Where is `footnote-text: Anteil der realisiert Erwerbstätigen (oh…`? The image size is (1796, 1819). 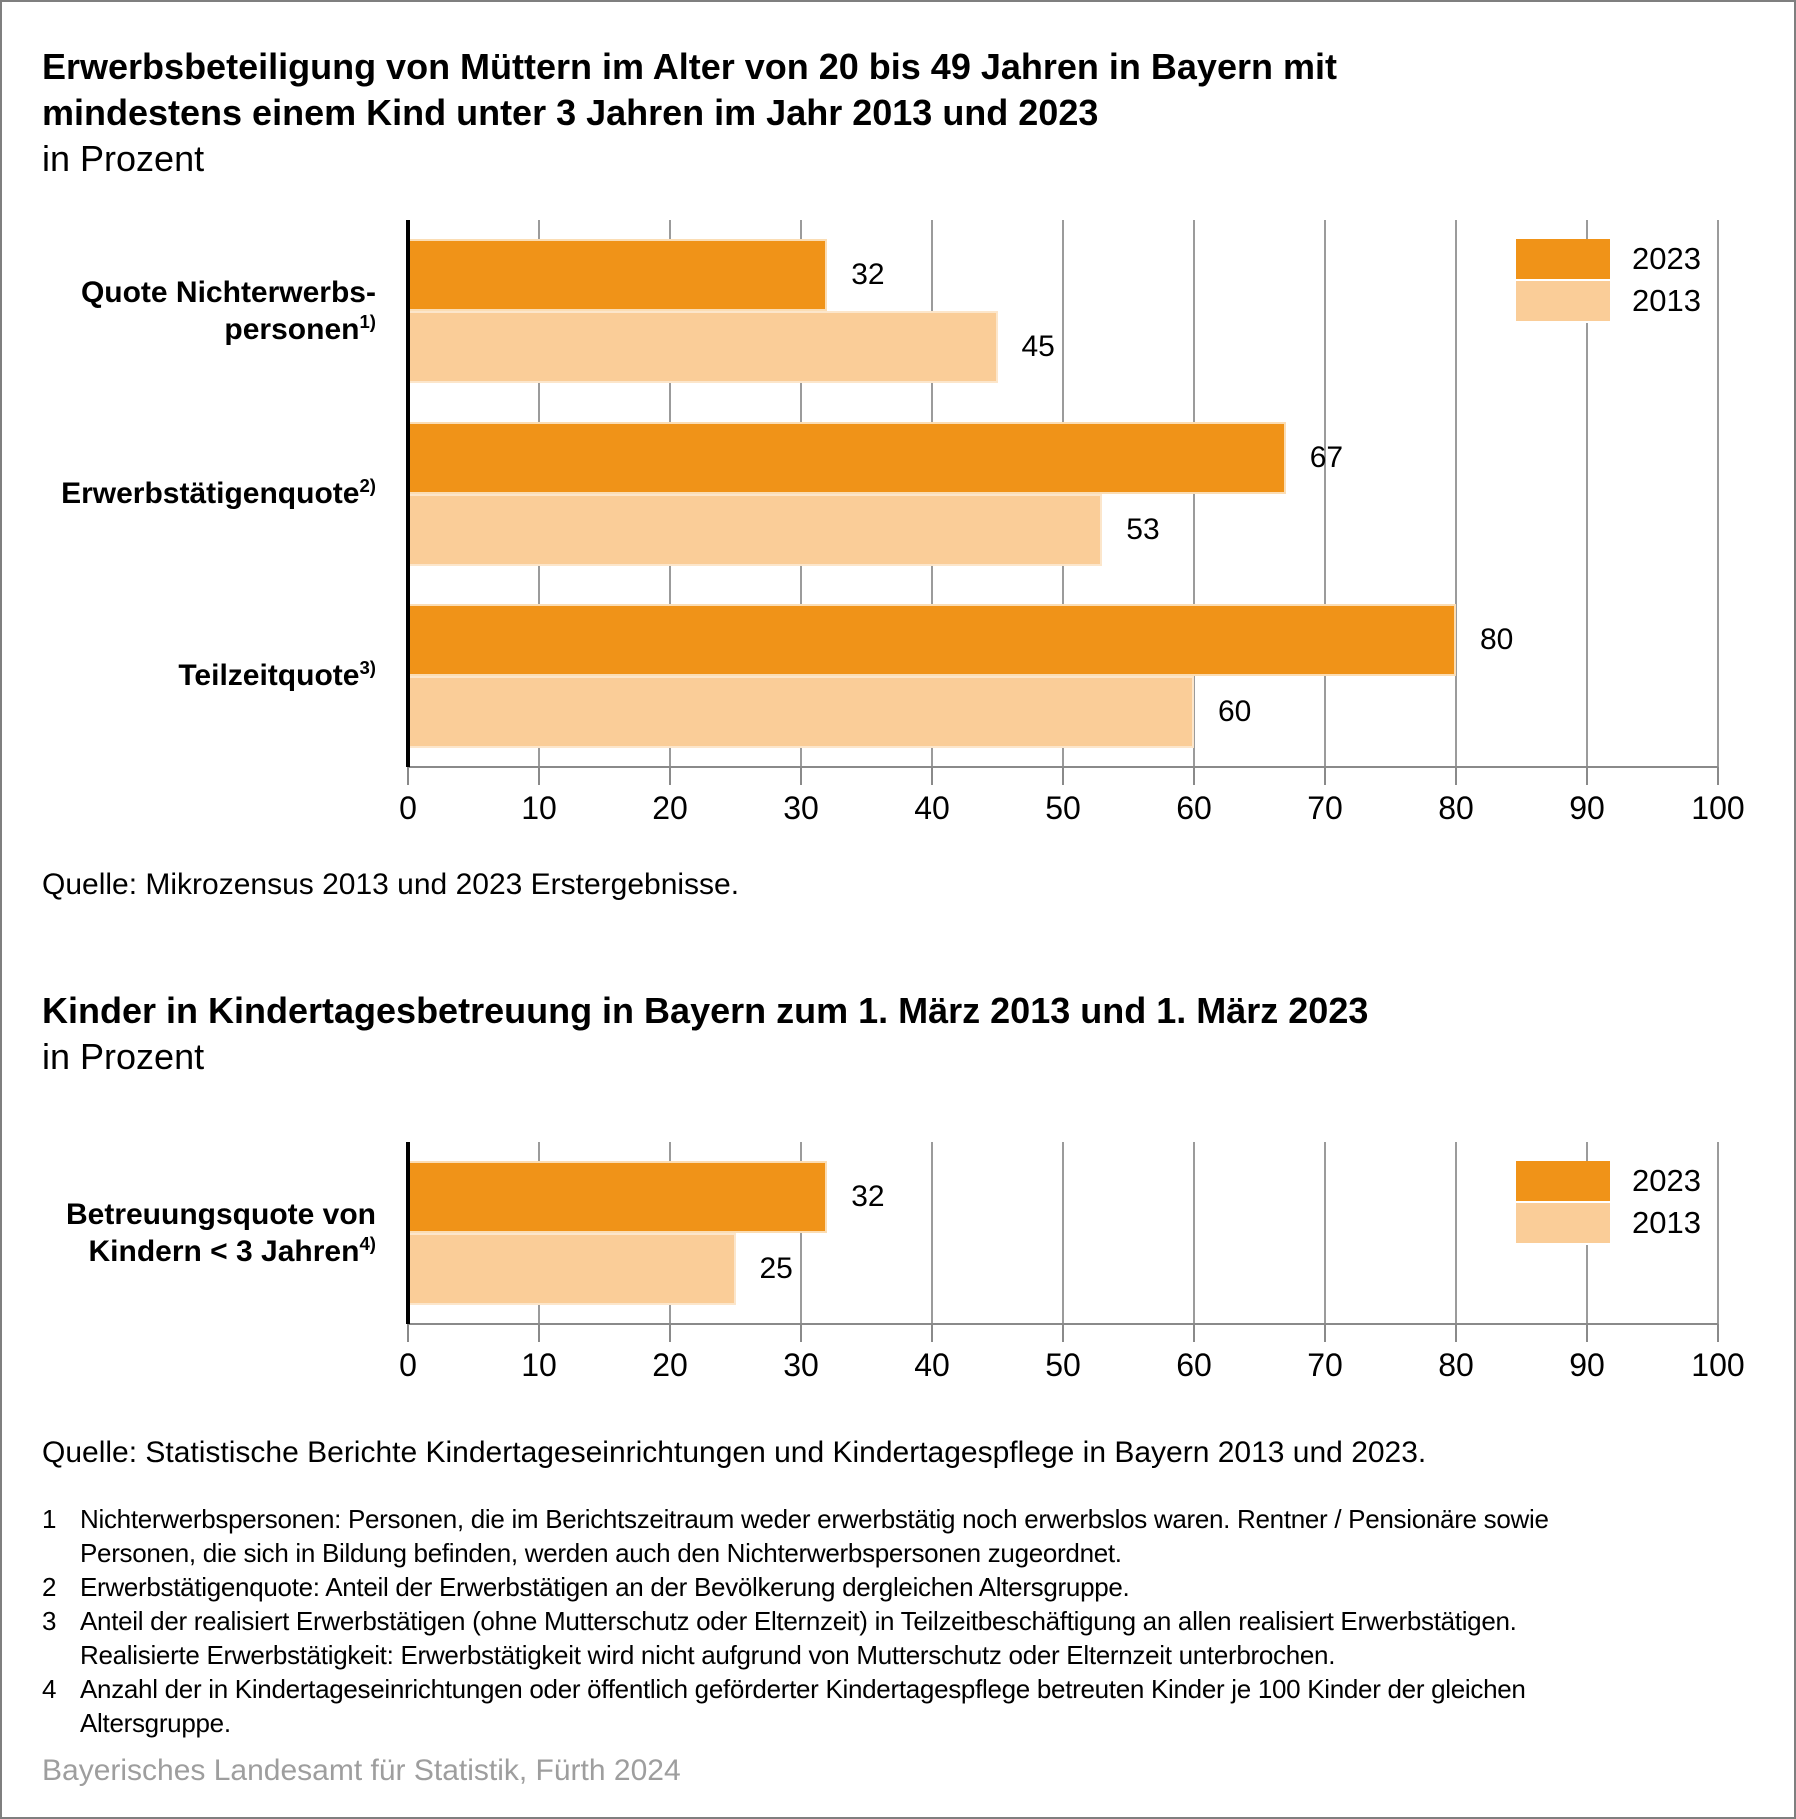
footnote-text: Anteil der realisiert Erwerbstätigen (oh… is located at coordinates (798, 1638).